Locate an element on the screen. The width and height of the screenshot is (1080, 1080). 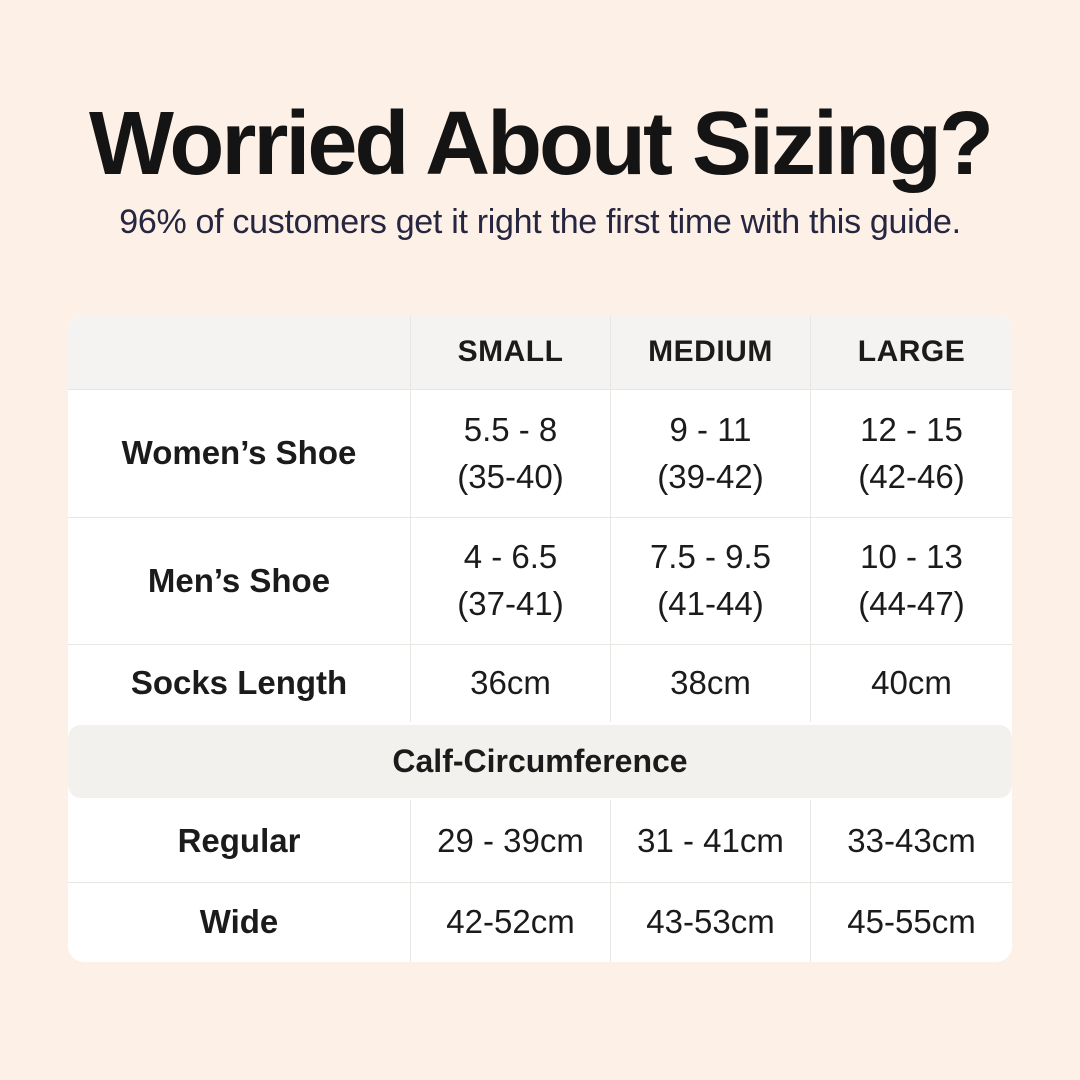
cell-line-2: (41-44) is located at coordinates (710, 603).